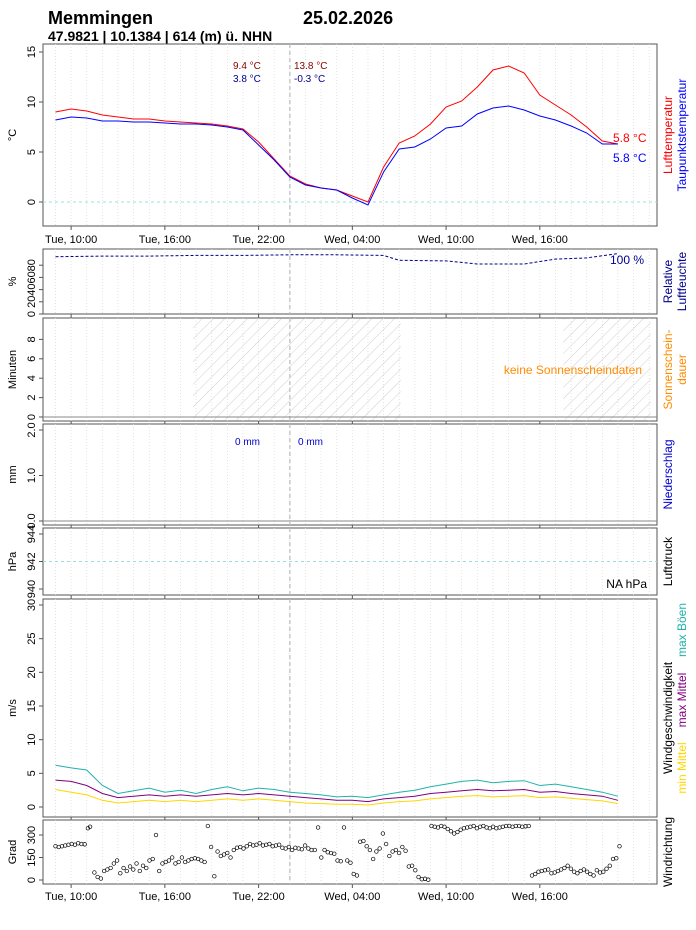 The image size is (696, 930). What do you see at coordinates (247, 66) in the screenshot?
I see `temperature-min-label: 9.4 °C` at bounding box center [247, 66].